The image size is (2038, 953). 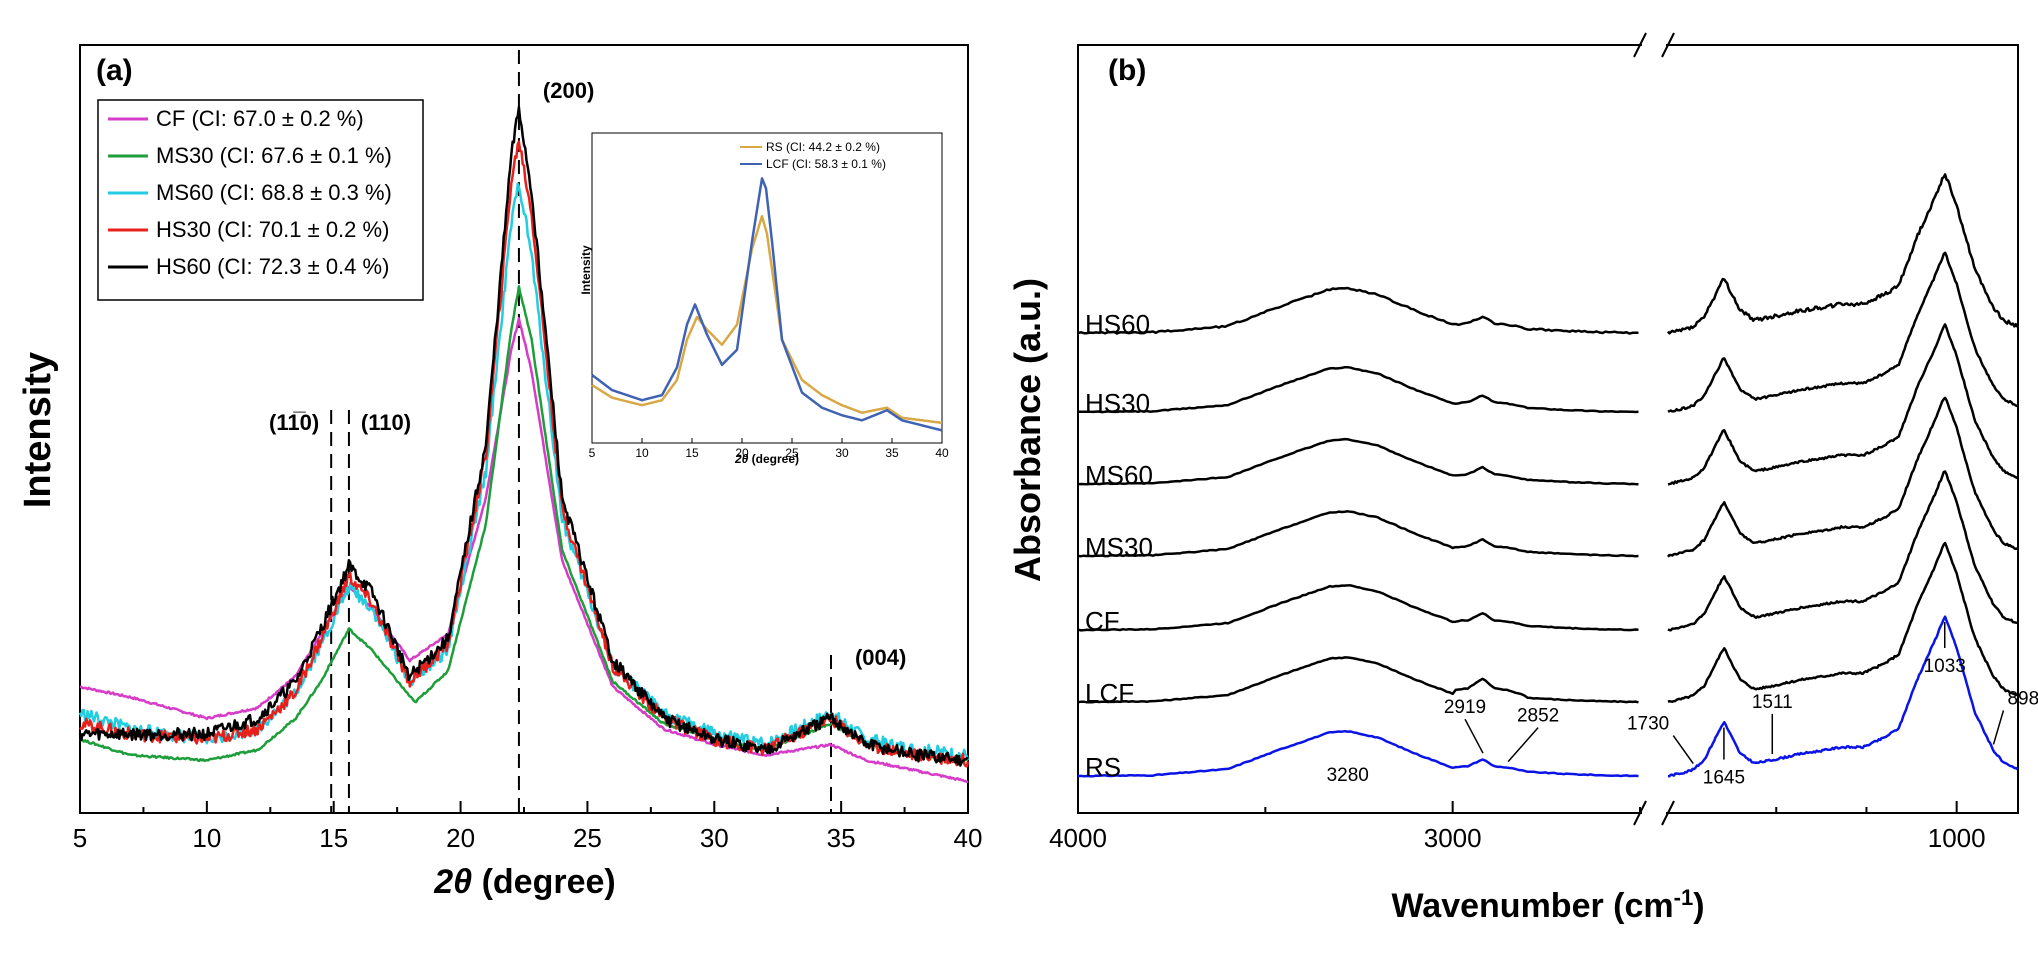 What do you see at coordinates (880, 657) in the screenshot?
I see `peak-label-4: (004)` at bounding box center [880, 657].